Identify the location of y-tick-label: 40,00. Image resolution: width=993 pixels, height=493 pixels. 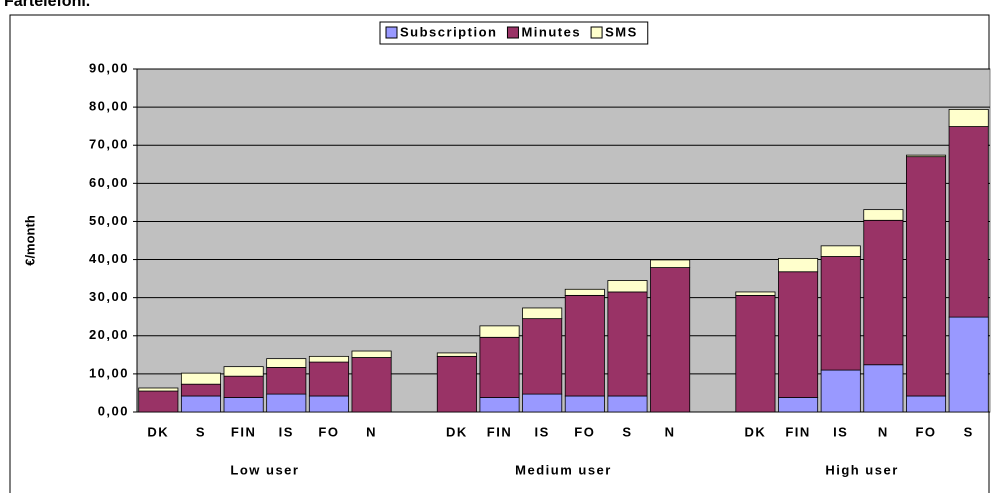
(109, 258).